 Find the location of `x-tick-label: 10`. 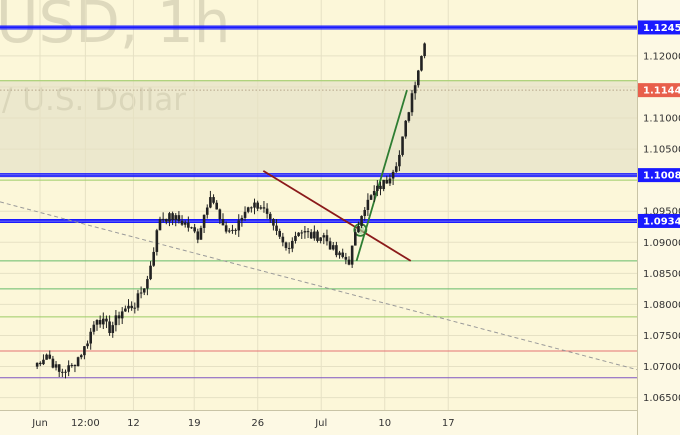

x-tick-label: 10 is located at coordinates (384, 423).